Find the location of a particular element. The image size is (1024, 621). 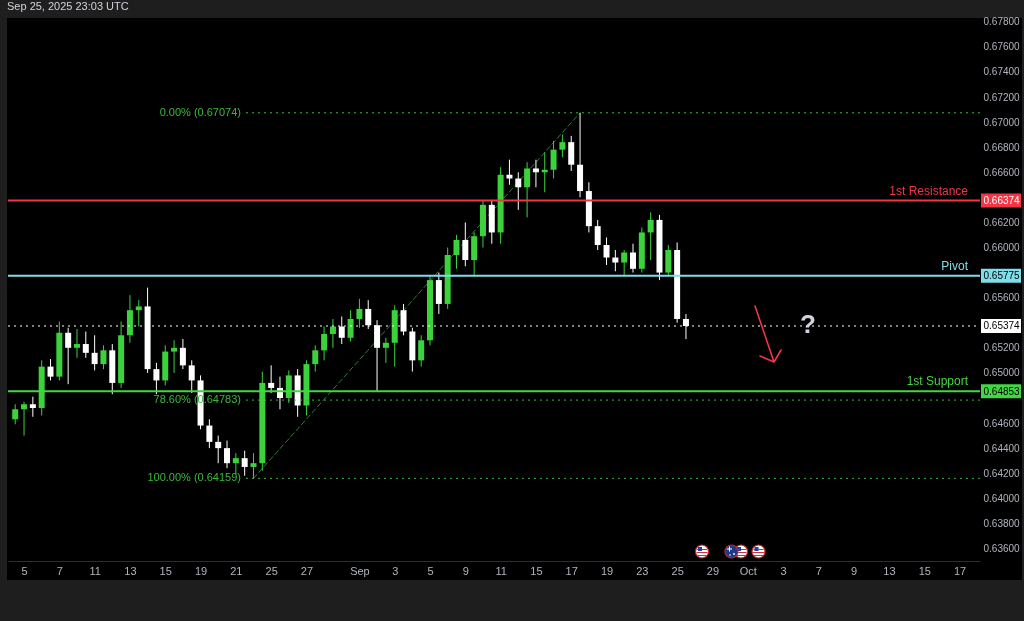

ref-line-label: 100.00% (0.64159) is located at coordinates (194, 477).